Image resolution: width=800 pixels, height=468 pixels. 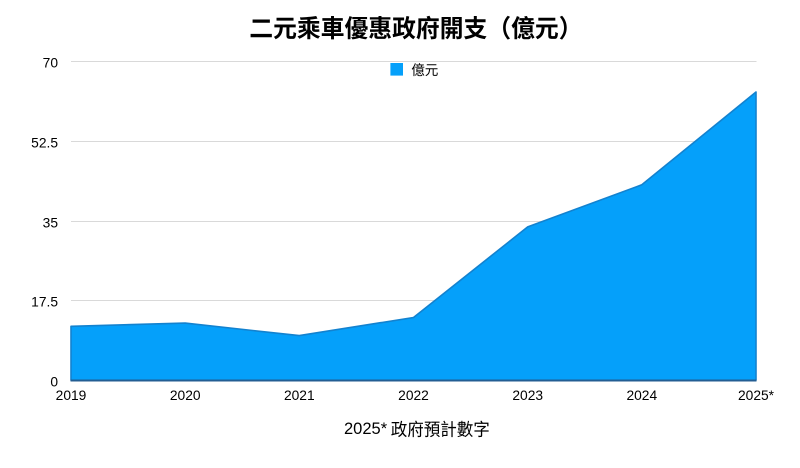 I want to click on svg-text: 2023, so click(x=527, y=395).